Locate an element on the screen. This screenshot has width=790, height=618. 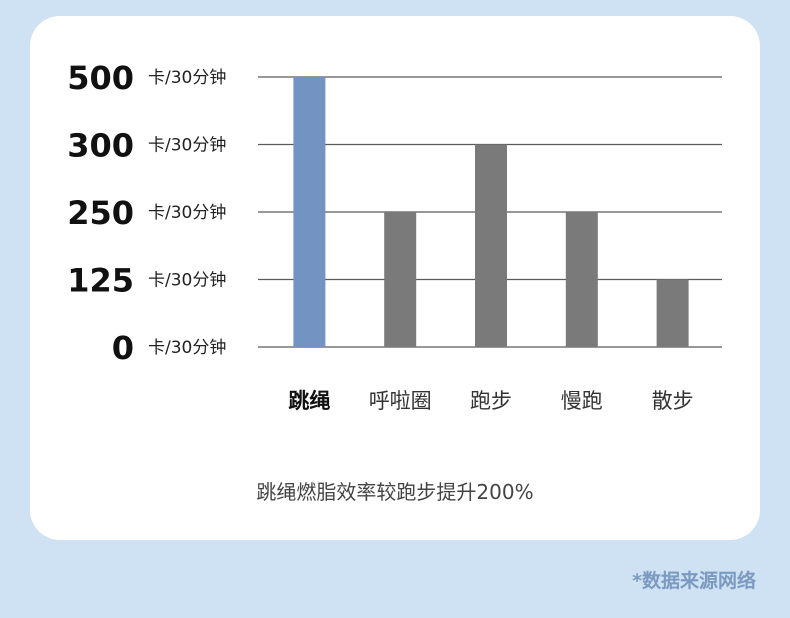
x-category-label-3: 跑步 is located at coordinates (491, 401).